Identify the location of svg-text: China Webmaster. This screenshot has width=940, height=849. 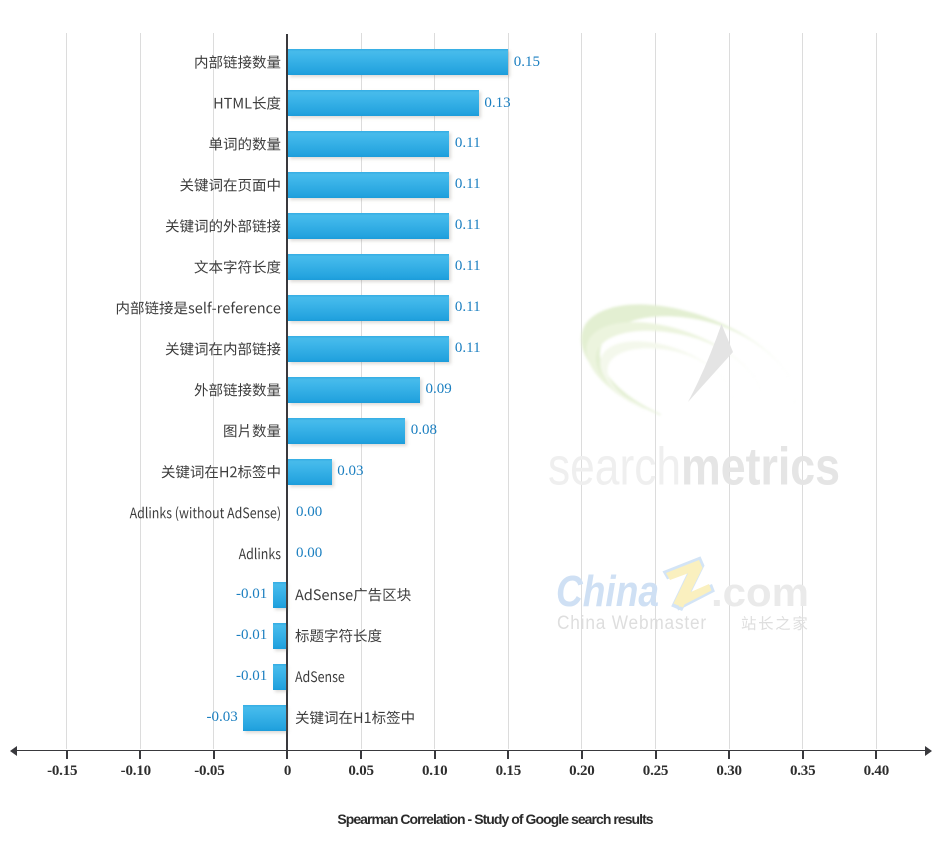
(632, 623).